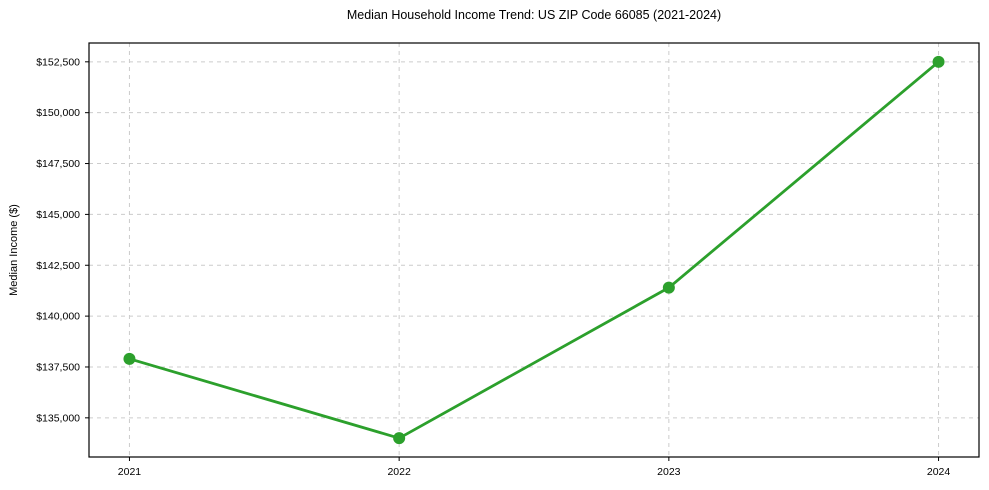 This screenshot has width=989, height=490. What do you see at coordinates (669, 472) in the screenshot?
I see `x-tick-label: 2023` at bounding box center [669, 472].